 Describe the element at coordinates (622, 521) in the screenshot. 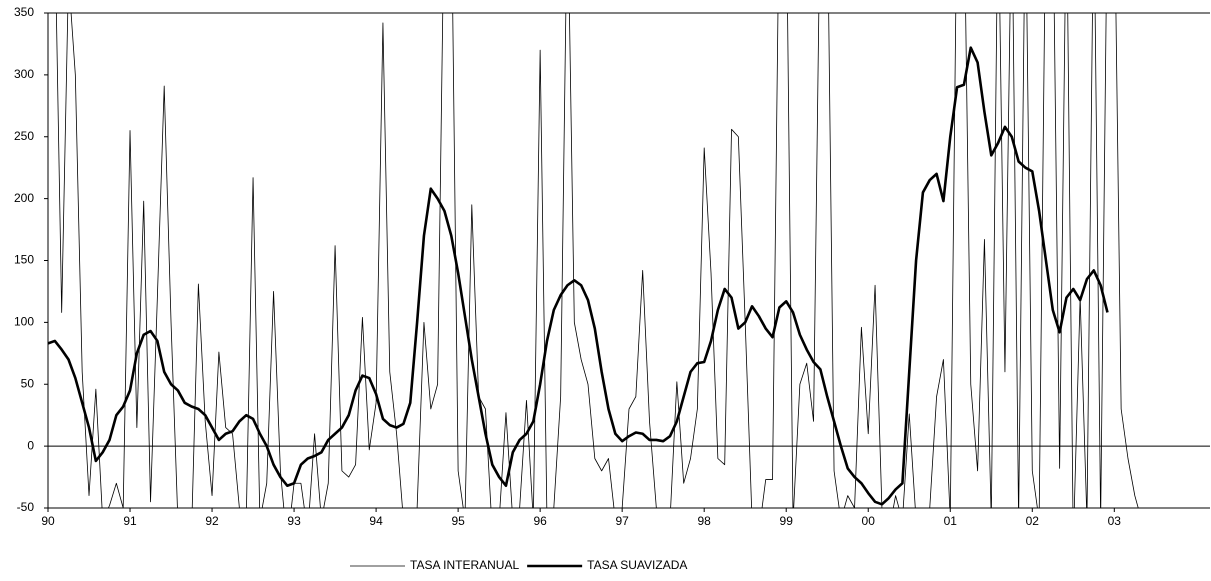

I see `x-tick-label: 97` at that location.